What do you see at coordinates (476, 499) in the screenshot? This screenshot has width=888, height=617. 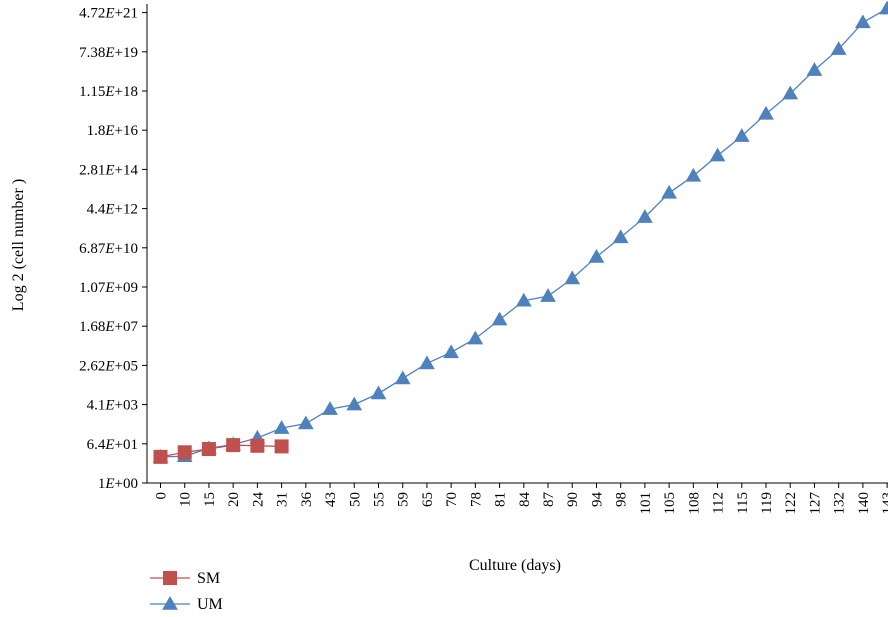 I see `x-tick-label: 78` at bounding box center [476, 499].